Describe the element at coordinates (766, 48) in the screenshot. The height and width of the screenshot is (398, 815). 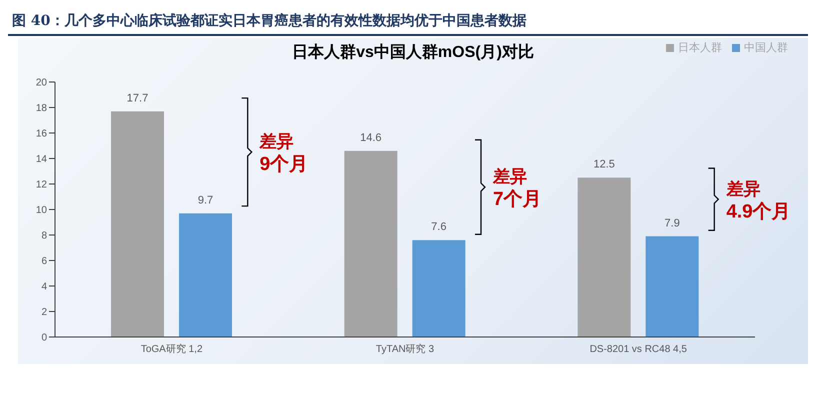
I see `legend-label: 中国人群` at that location.